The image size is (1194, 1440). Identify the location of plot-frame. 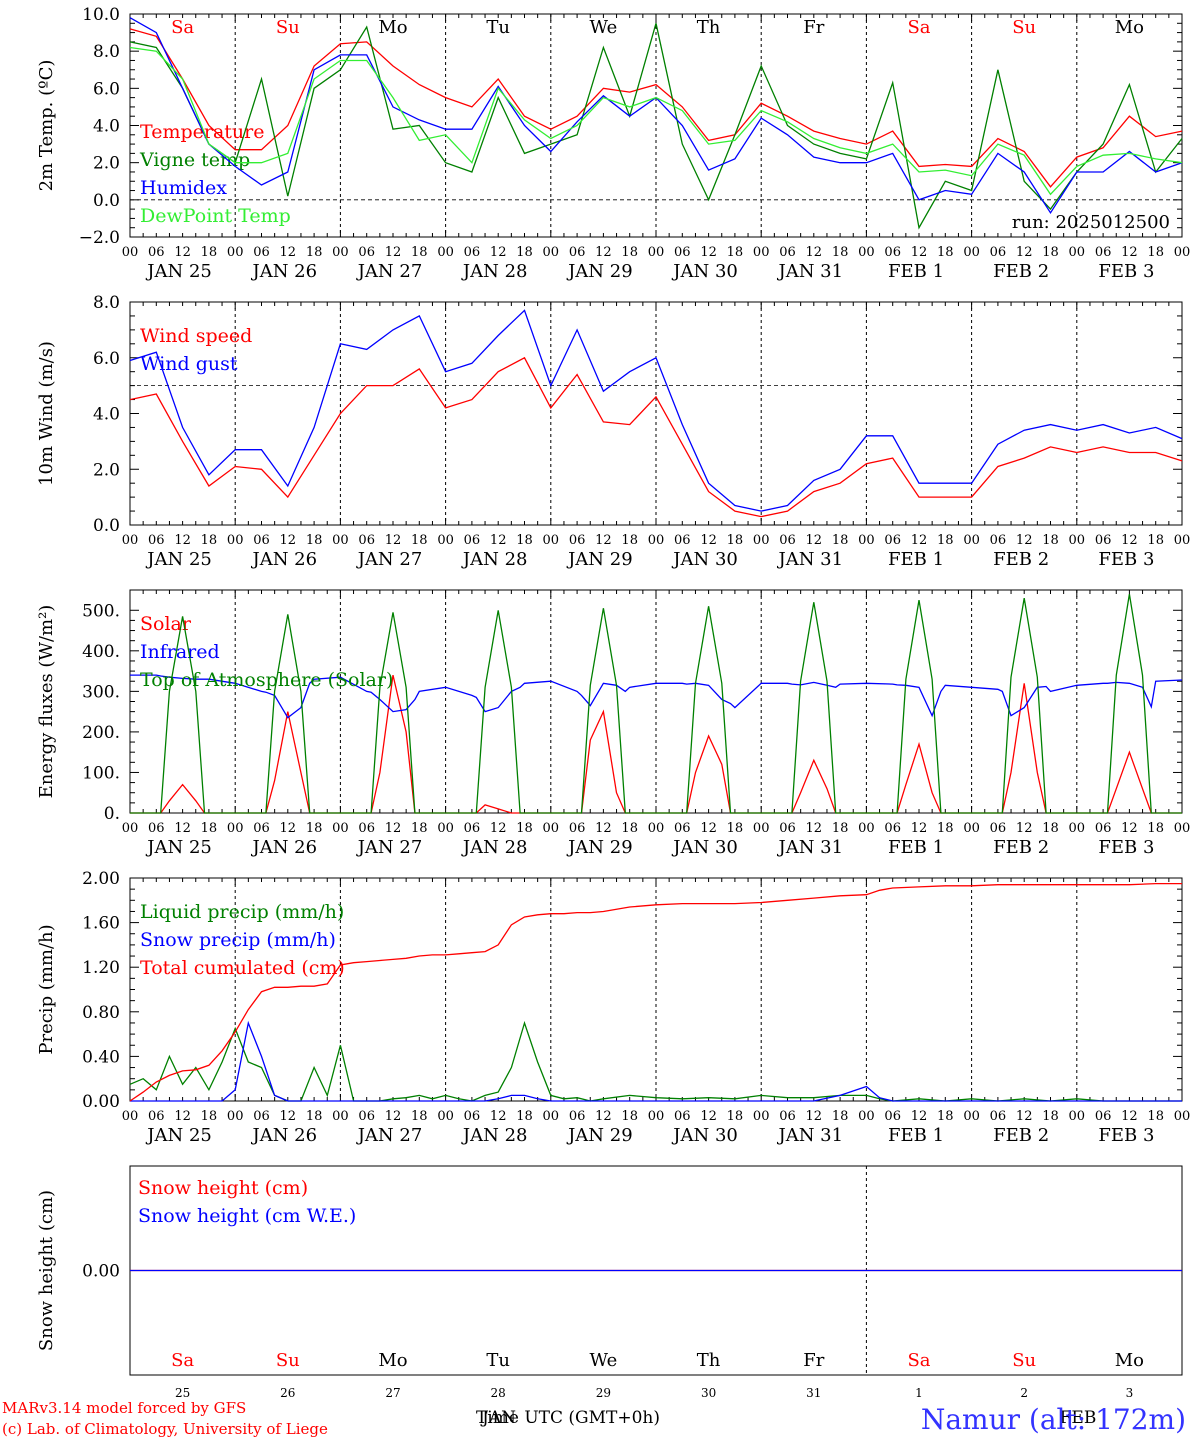
(656, 413).